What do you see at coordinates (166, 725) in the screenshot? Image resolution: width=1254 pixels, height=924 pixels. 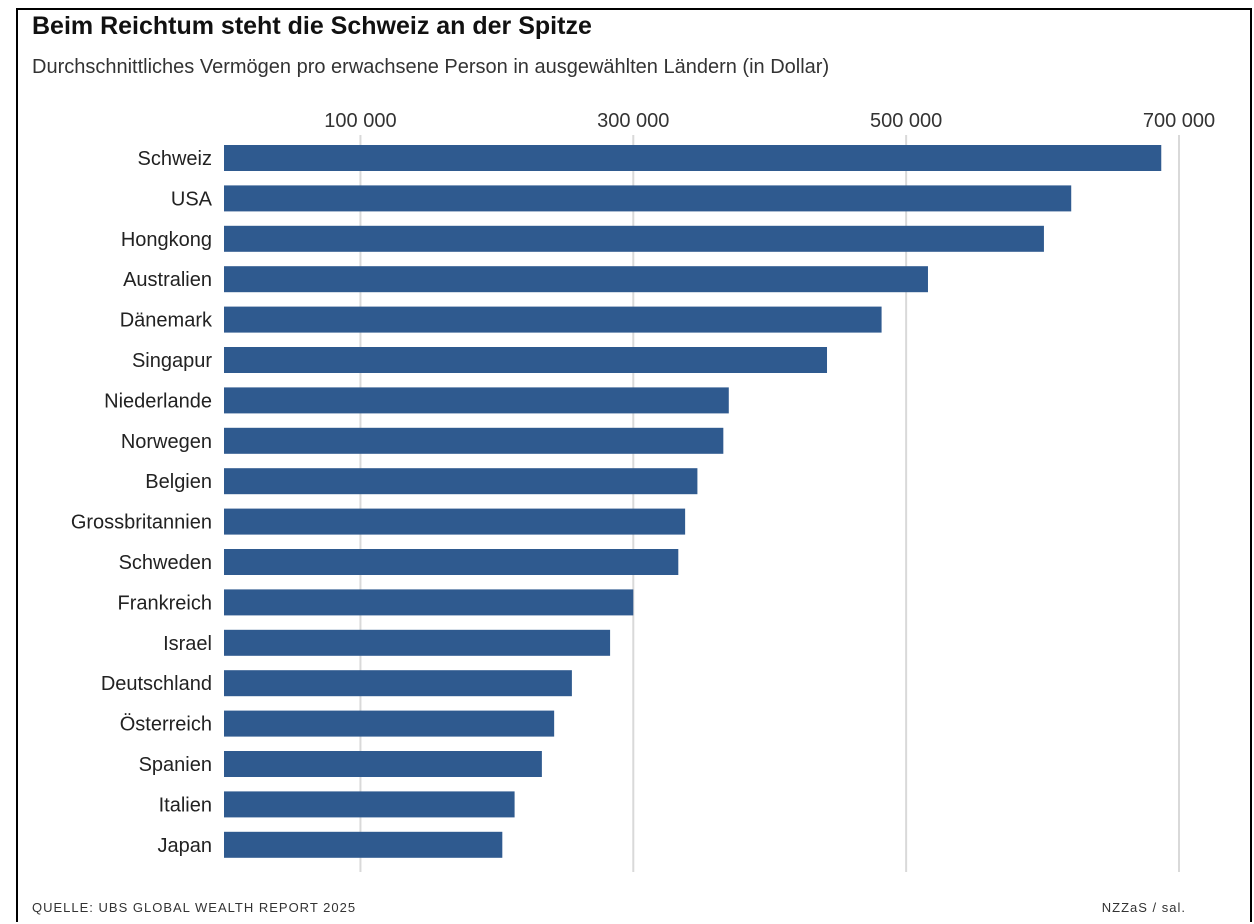 I see `category-label: Österreich` at bounding box center [166, 725].